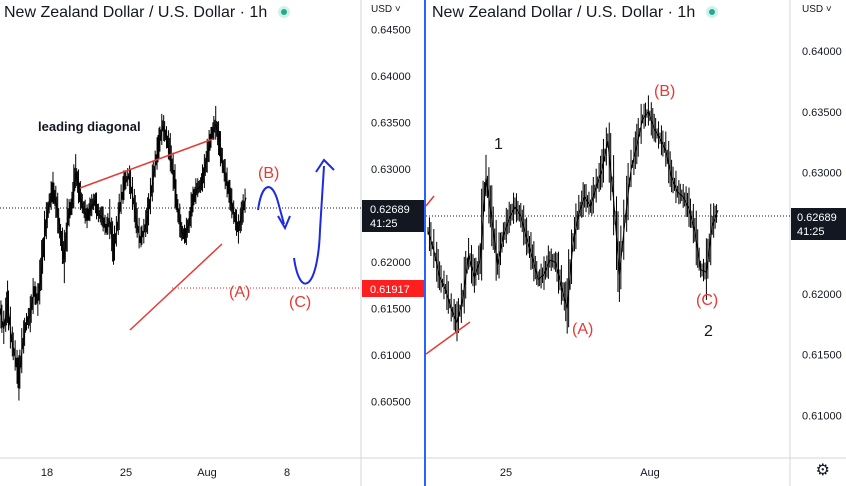  Describe the element at coordinates (390, 290) in the screenshot. I see `level-price-label: 0.61917` at that location.